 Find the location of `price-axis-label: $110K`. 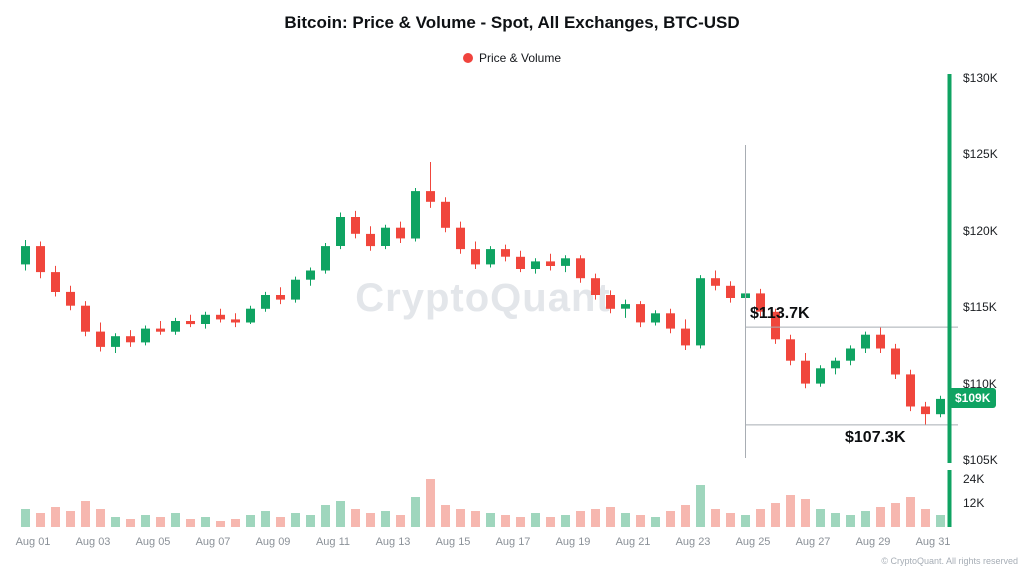

price-axis-label: $110K is located at coordinates (980, 383).